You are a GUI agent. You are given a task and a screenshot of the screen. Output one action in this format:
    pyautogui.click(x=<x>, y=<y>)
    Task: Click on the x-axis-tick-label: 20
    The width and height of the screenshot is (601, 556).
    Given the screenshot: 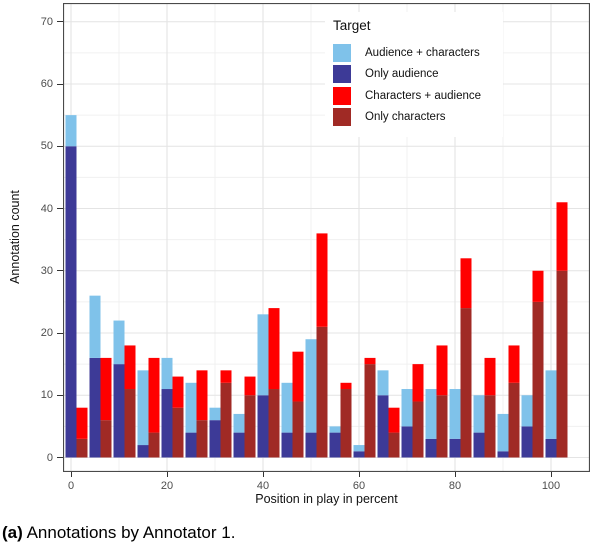 What is the action you would take?
    pyautogui.click(x=167, y=486)
    